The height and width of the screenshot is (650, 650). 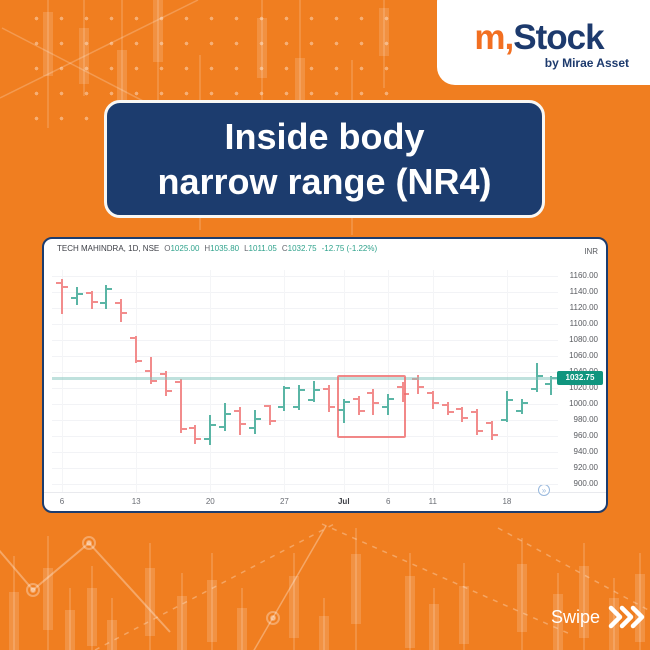 What do you see at coordinates (262, 248) in the screenshot?
I see `ohlc-value: 1011.05` at bounding box center [262, 248].